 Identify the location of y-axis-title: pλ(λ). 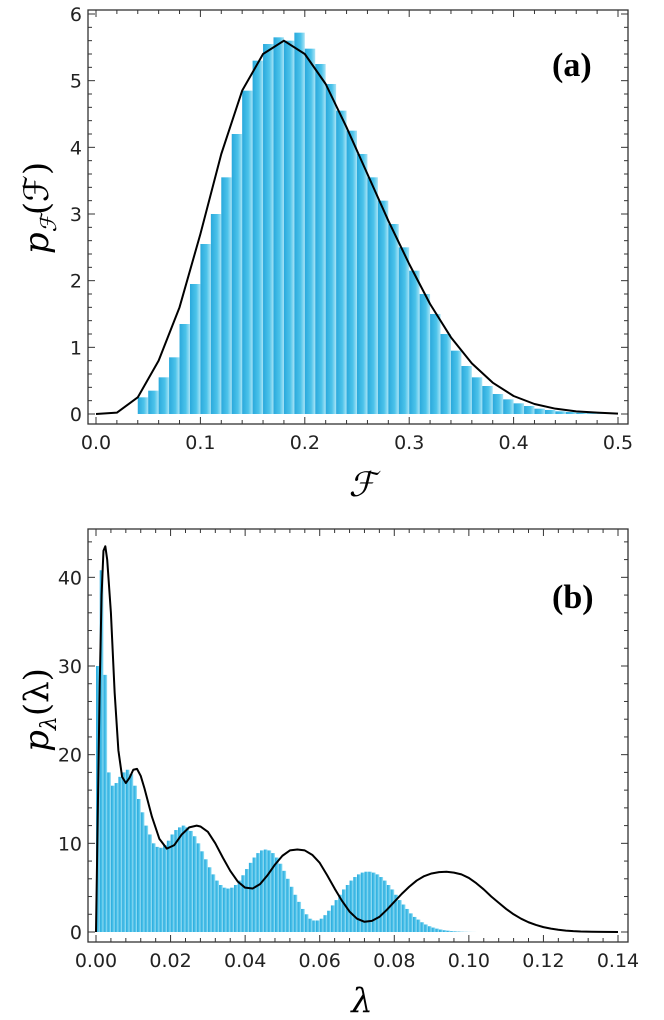
(39, 710).